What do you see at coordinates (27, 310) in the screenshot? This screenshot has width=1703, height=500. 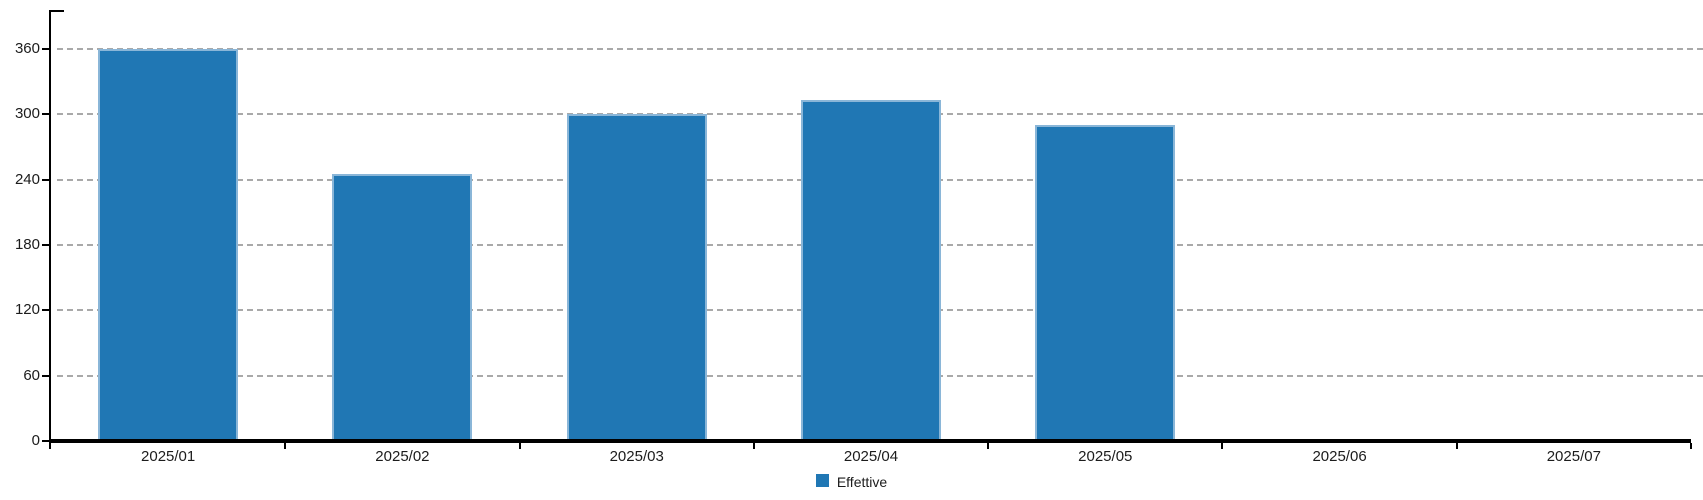 I see `y-axis-label: 120` at bounding box center [27, 310].